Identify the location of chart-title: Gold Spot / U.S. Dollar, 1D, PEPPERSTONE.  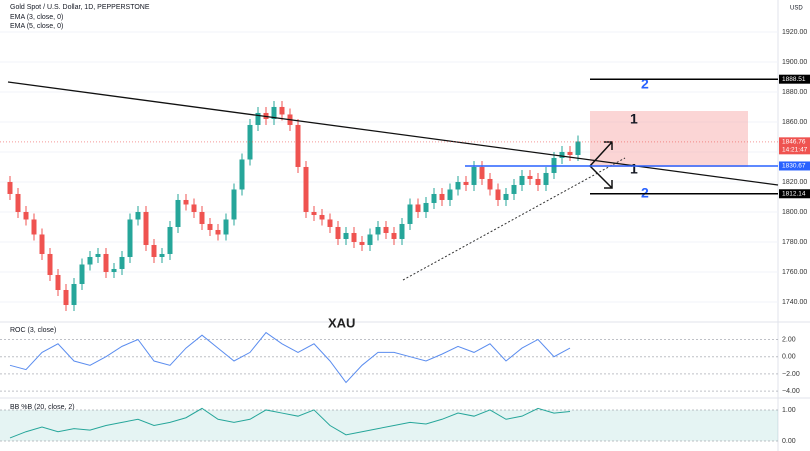
(80, 7).